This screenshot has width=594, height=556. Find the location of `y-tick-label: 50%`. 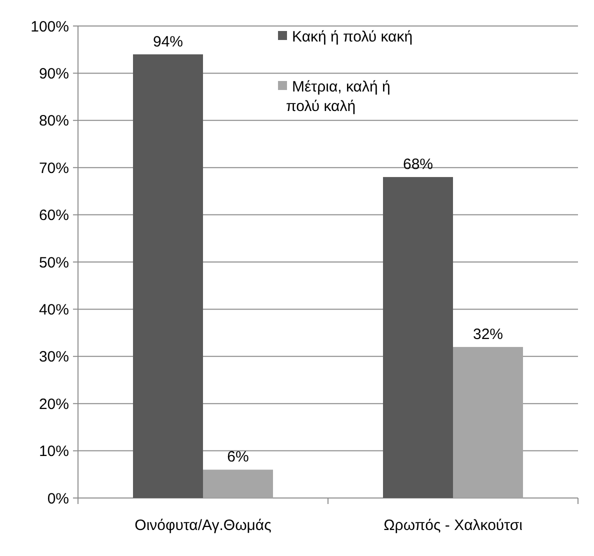

y-tick-label: 50% is located at coordinates (53, 263).